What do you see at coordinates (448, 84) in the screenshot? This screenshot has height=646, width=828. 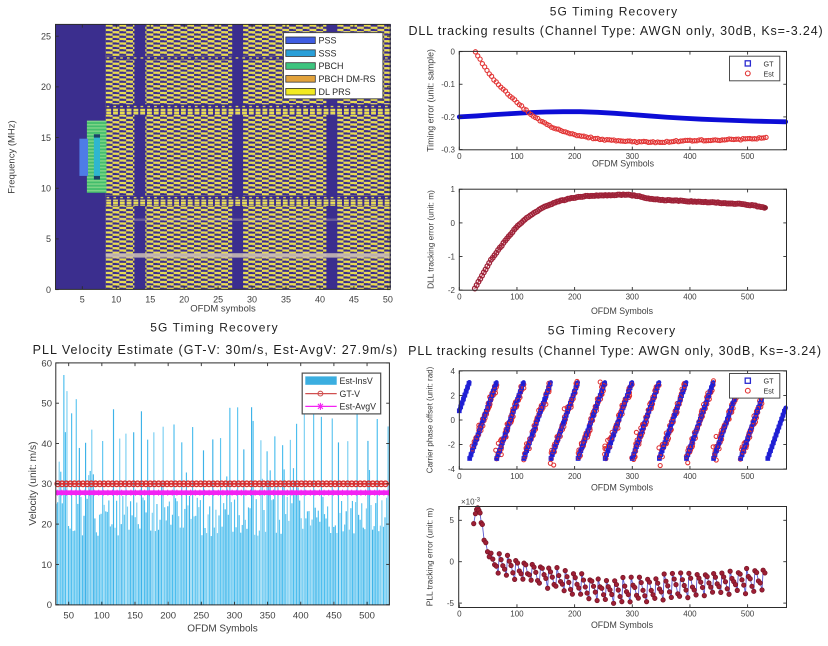 I see `svg-text: -0.1` at bounding box center [448, 84].